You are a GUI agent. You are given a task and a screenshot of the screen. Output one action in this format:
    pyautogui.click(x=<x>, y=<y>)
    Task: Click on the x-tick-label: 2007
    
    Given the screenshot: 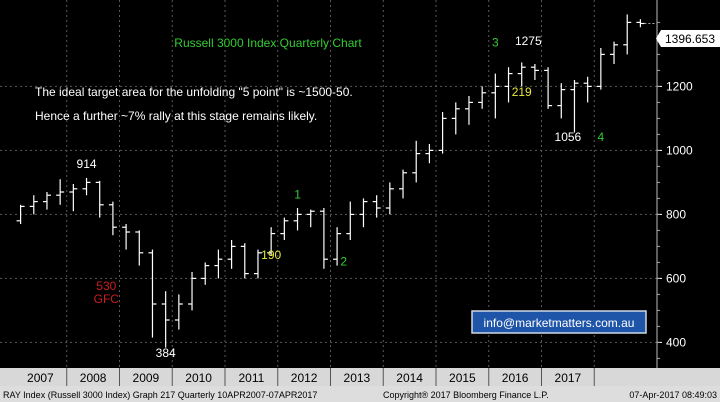 What is the action you would take?
    pyautogui.click(x=40, y=378)
    